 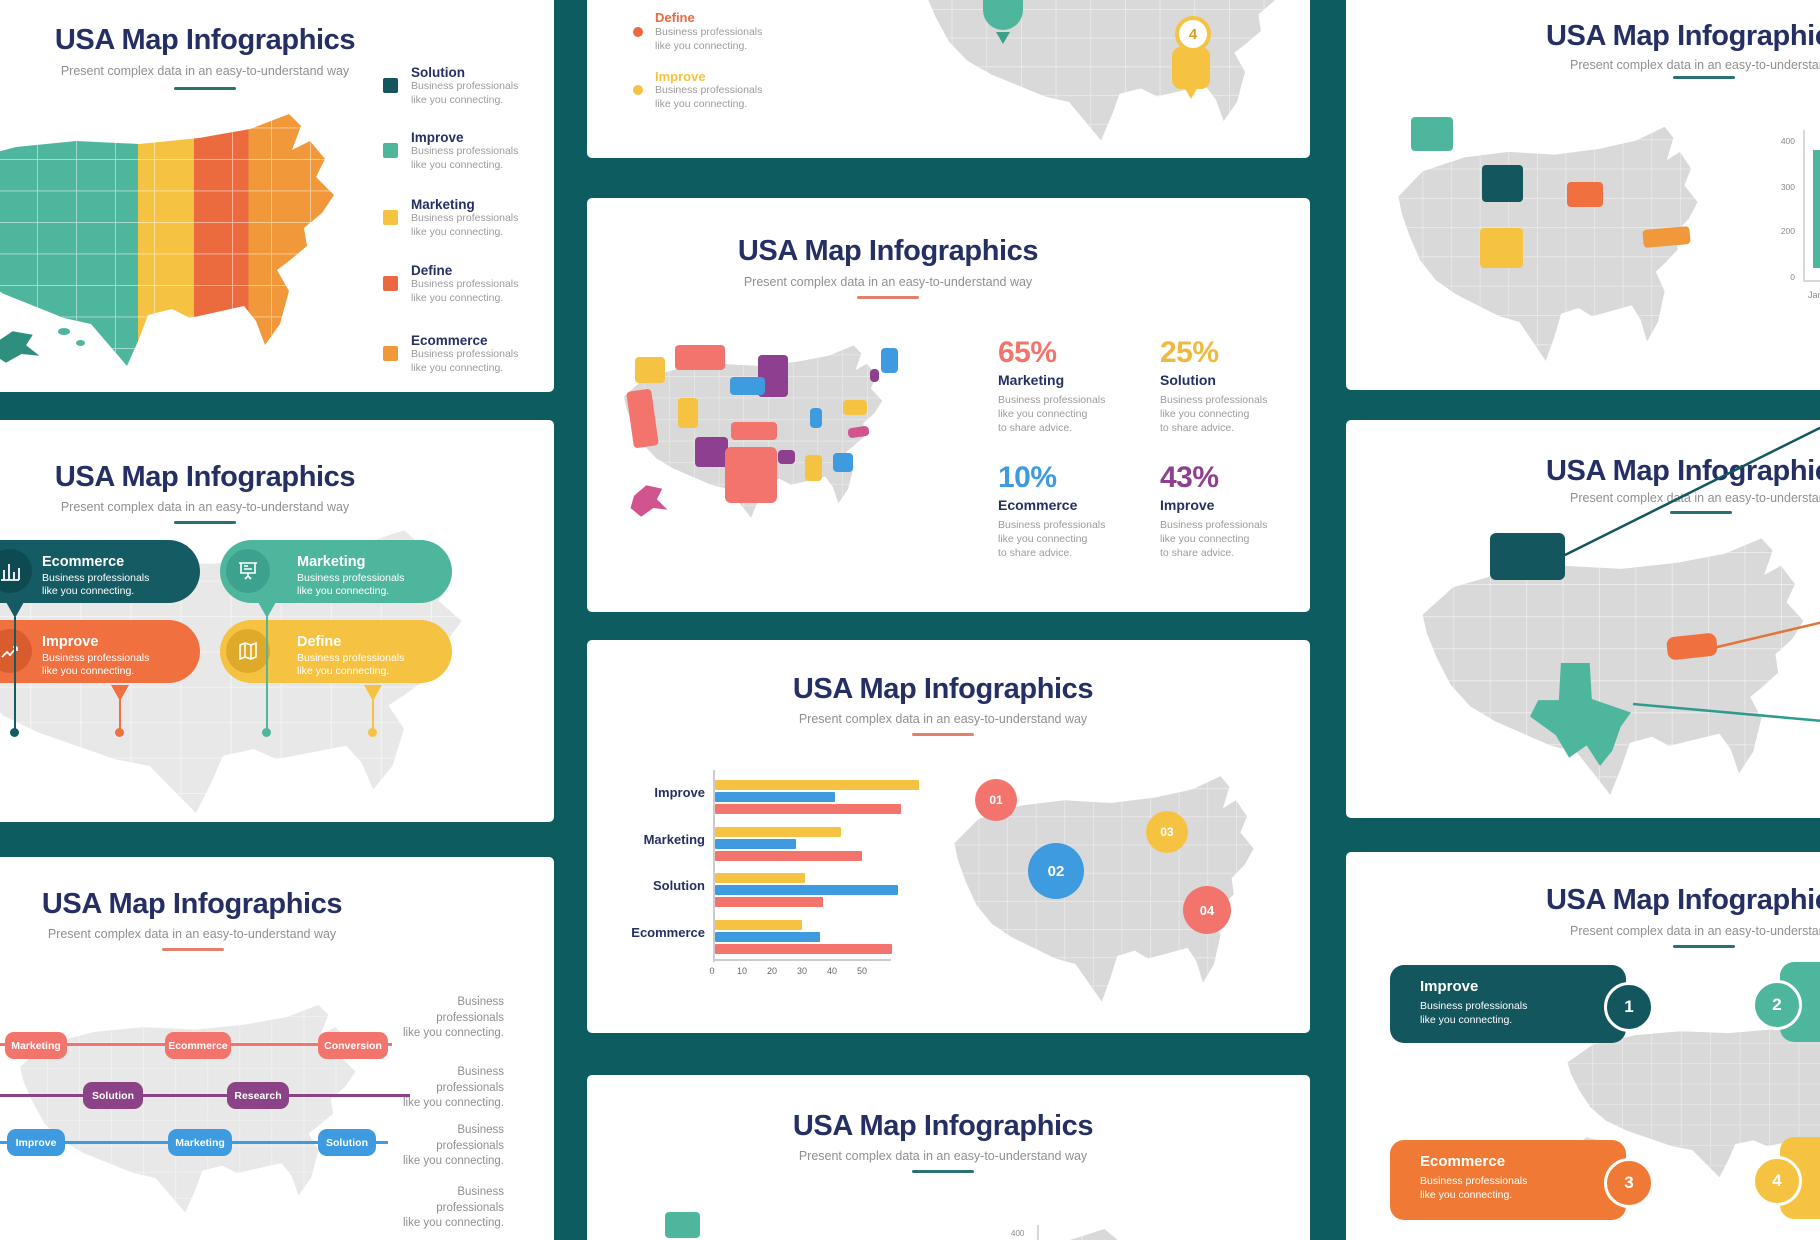 What do you see at coordinates (198, 1045) in the screenshot?
I see `timeline-pill: Ecommerce` at bounding box center [198, 1045].